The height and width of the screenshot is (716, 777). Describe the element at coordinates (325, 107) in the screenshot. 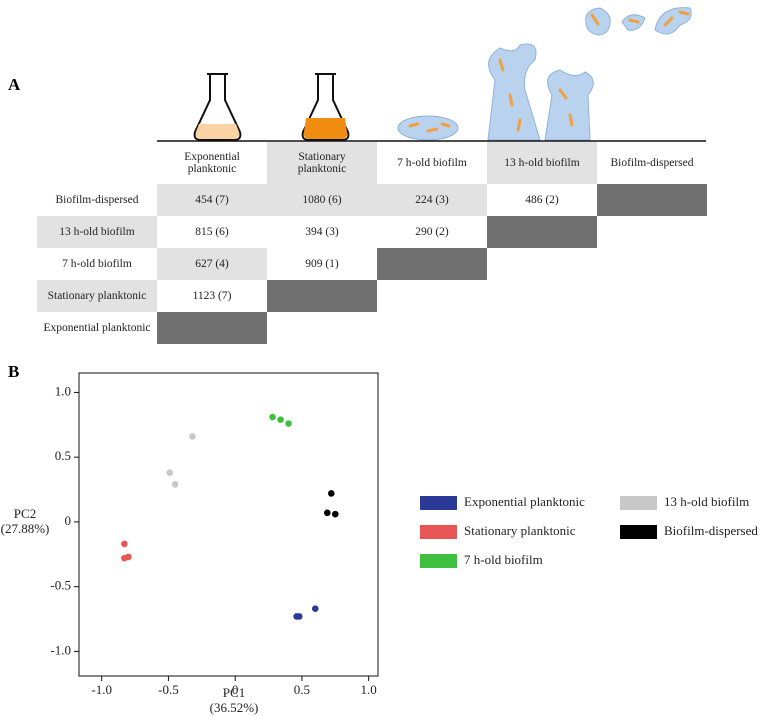

I see `flask-stationary` at that location.